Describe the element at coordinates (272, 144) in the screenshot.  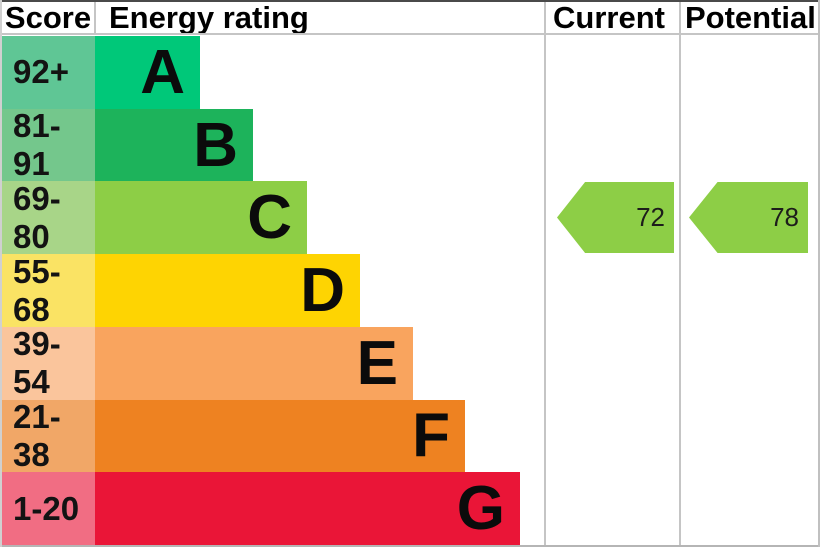
I see `band-row-b: 81-91 B` at that location.